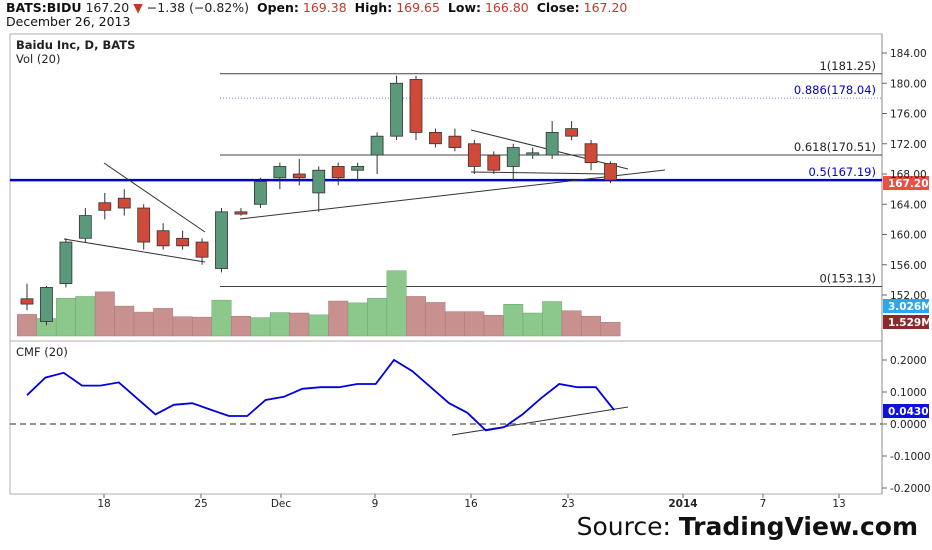 This screenshot has width=932, height=550. I want to click on fib-label: 1(181.25), so click(847, 66).